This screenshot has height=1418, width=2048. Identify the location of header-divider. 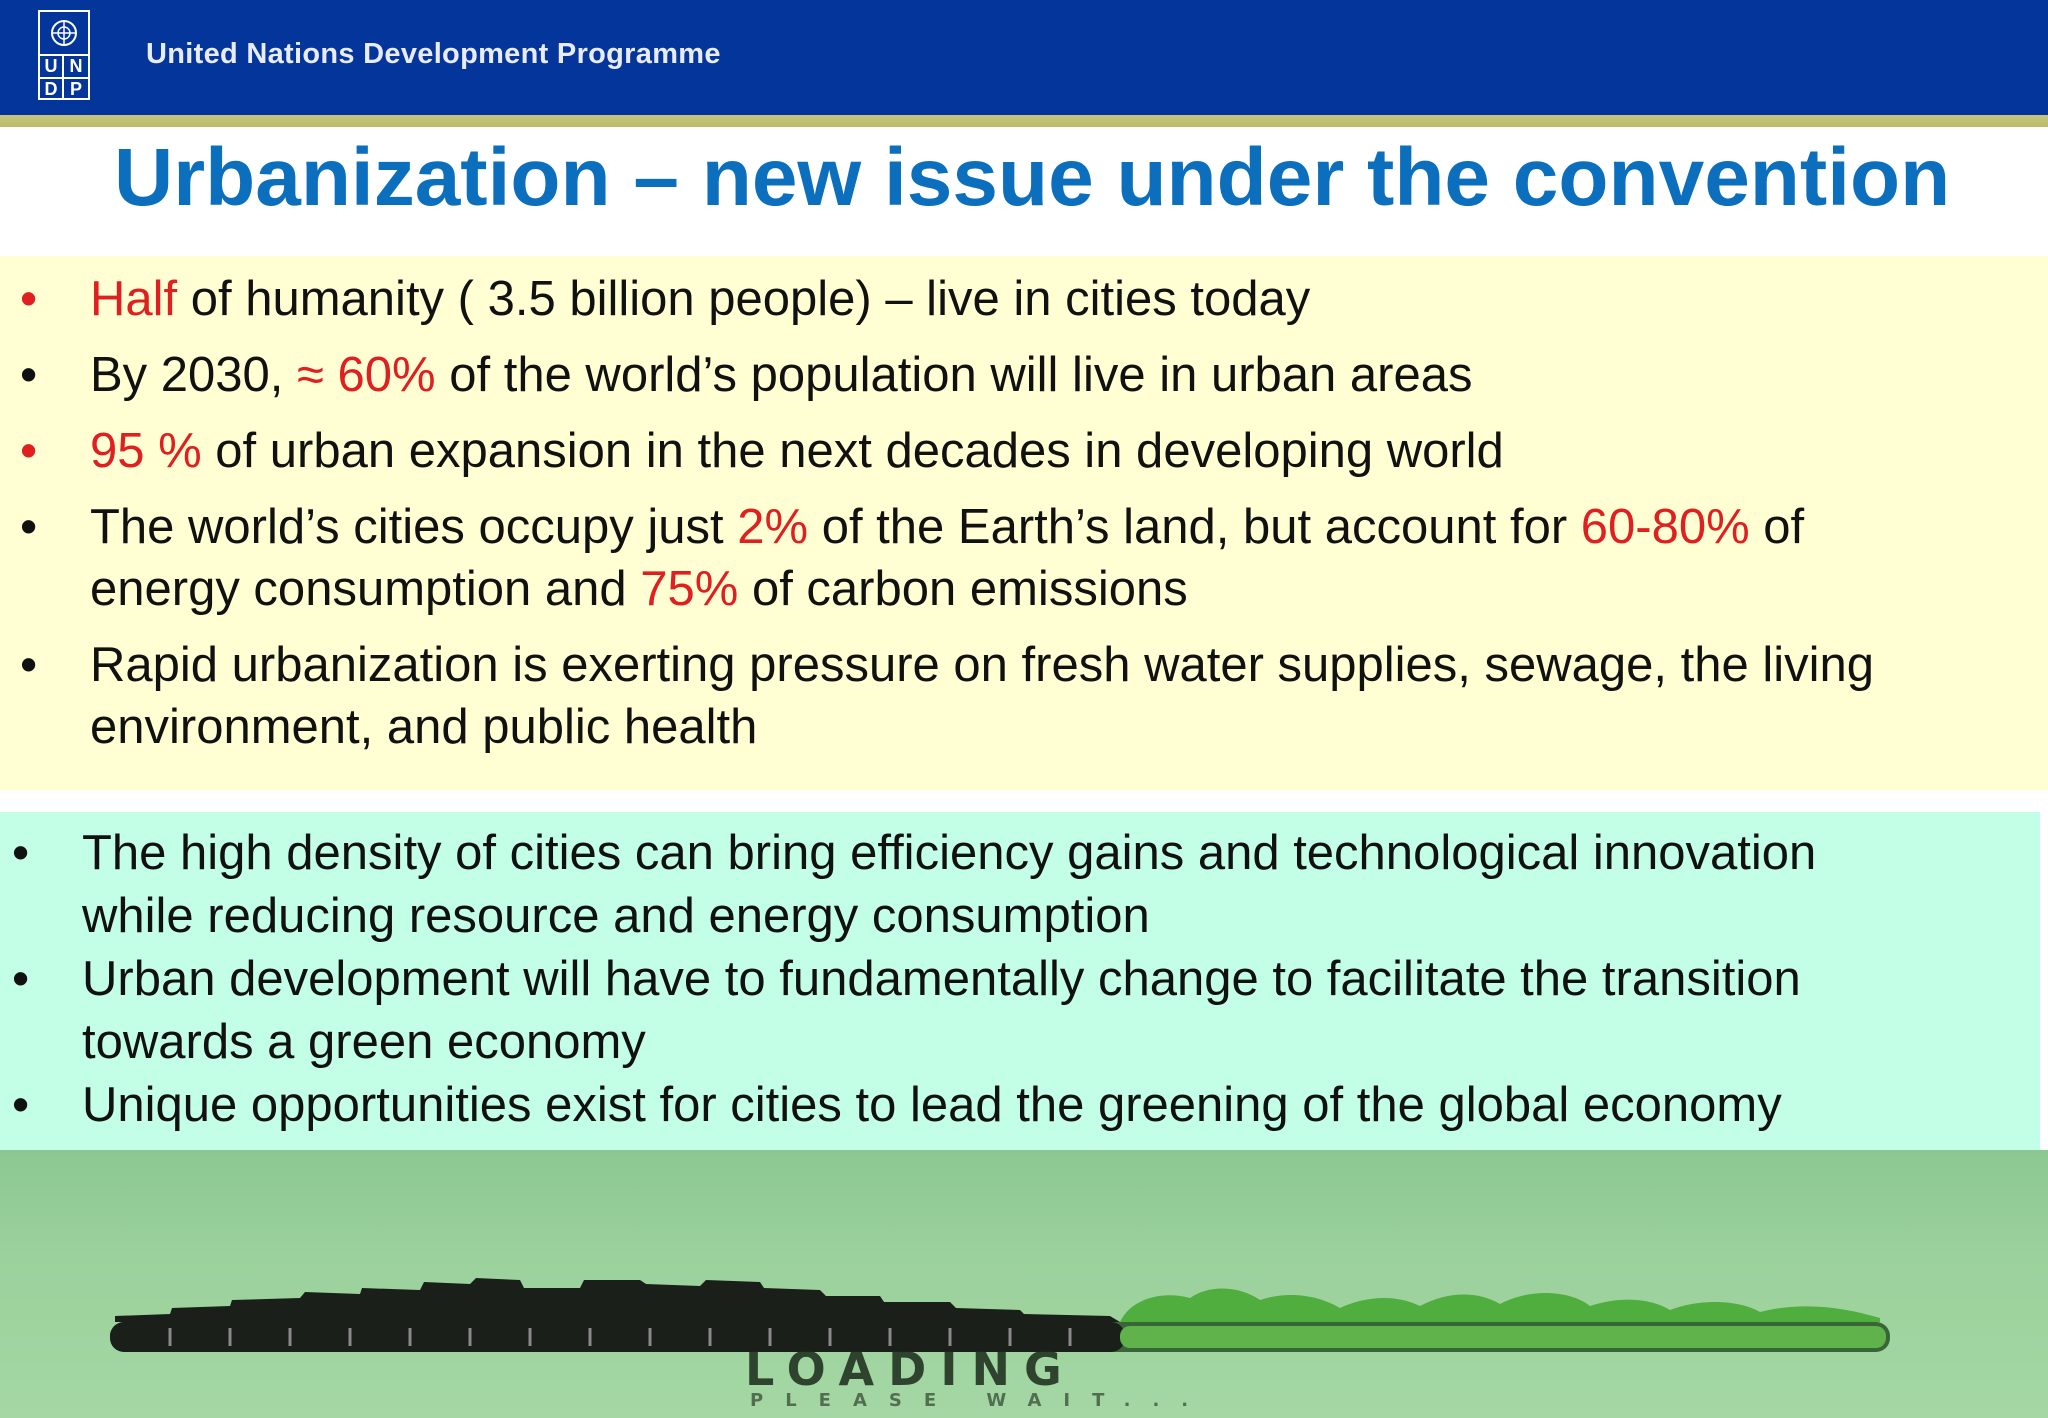
(1024, 121).